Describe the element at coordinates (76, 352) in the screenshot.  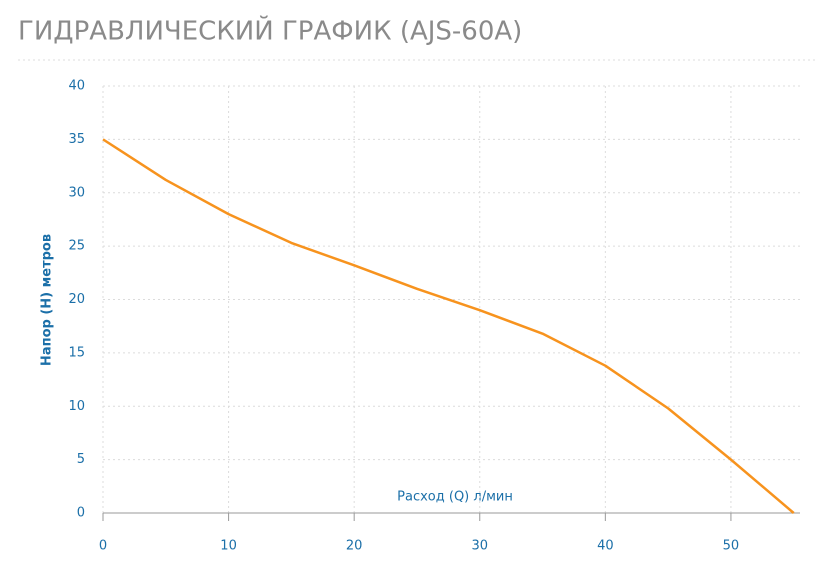
I see `y-tick-label: 15` at that location.